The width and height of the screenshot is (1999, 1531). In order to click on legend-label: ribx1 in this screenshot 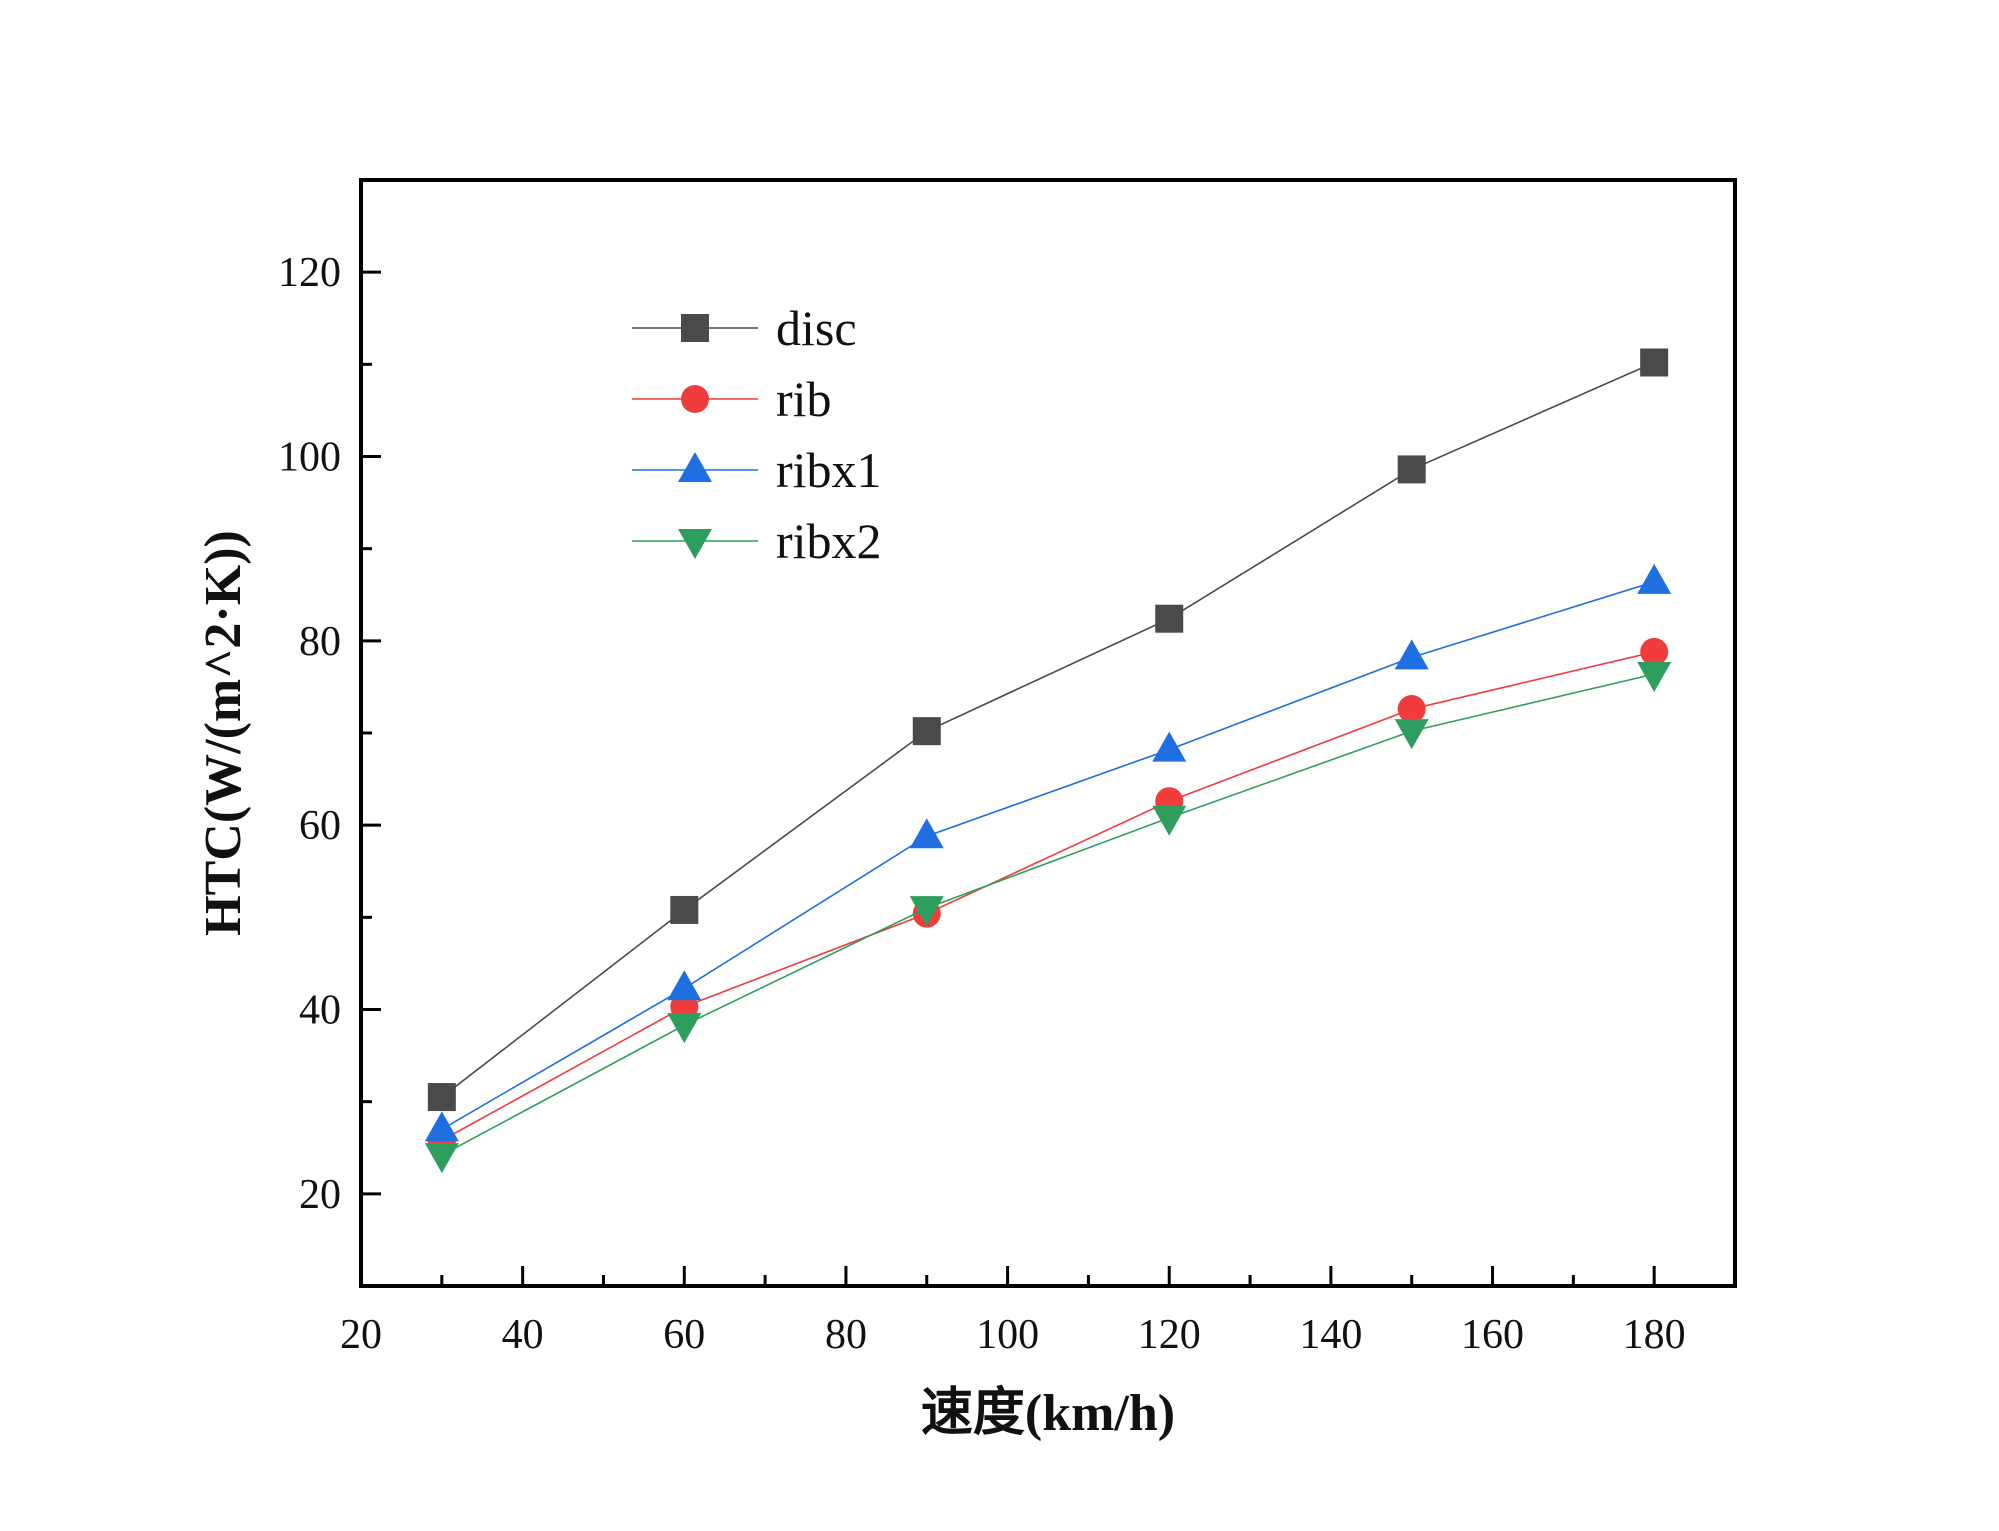, I will do `click(829, 470)`.